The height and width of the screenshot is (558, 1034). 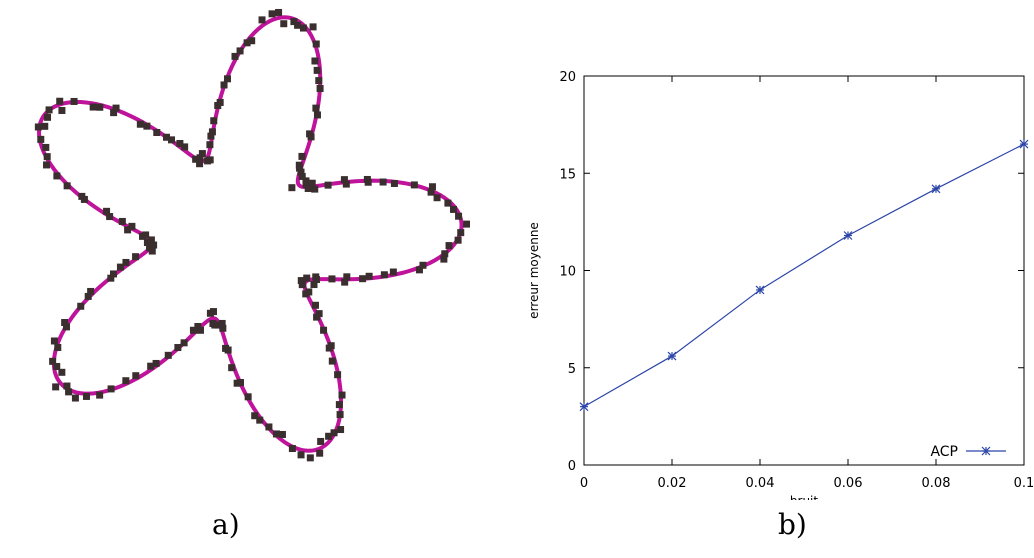 I want to click on x-tick-label: 0.06, so click(x=848, y=483).